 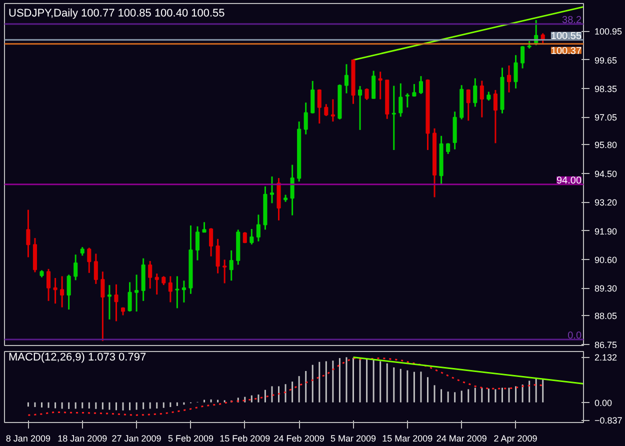 What do you see at coordinates (606, 145) in the screenshot?
I see `y-tick-label: 95.80` at bounding box center [606, 145].